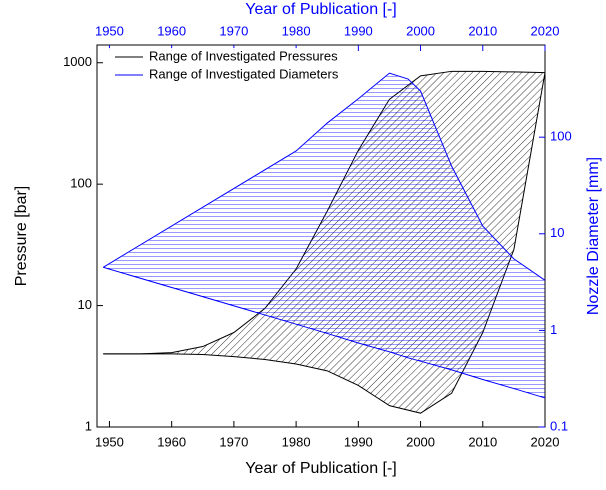 This screenshot has height=490, width=606. I want to click on y2-tick-label: 0.1, so click(559, 425).